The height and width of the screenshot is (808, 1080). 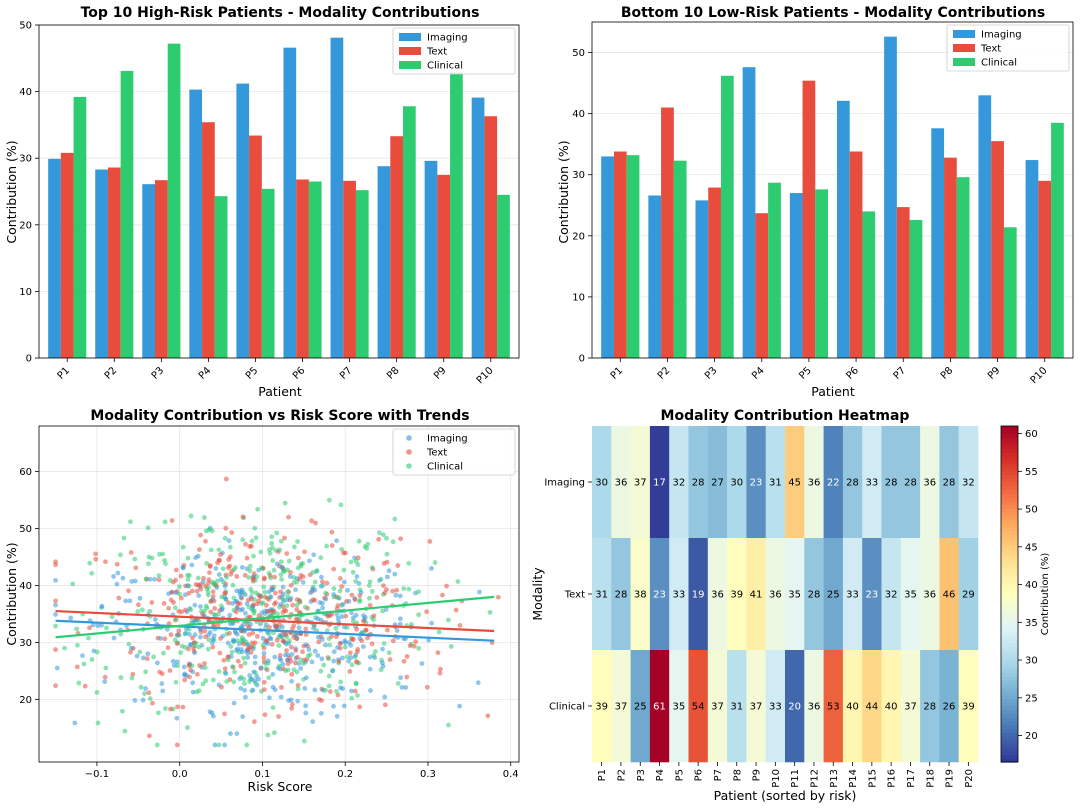 I want to click on x-tick-label: 0.2, so click(x=345, y=774).